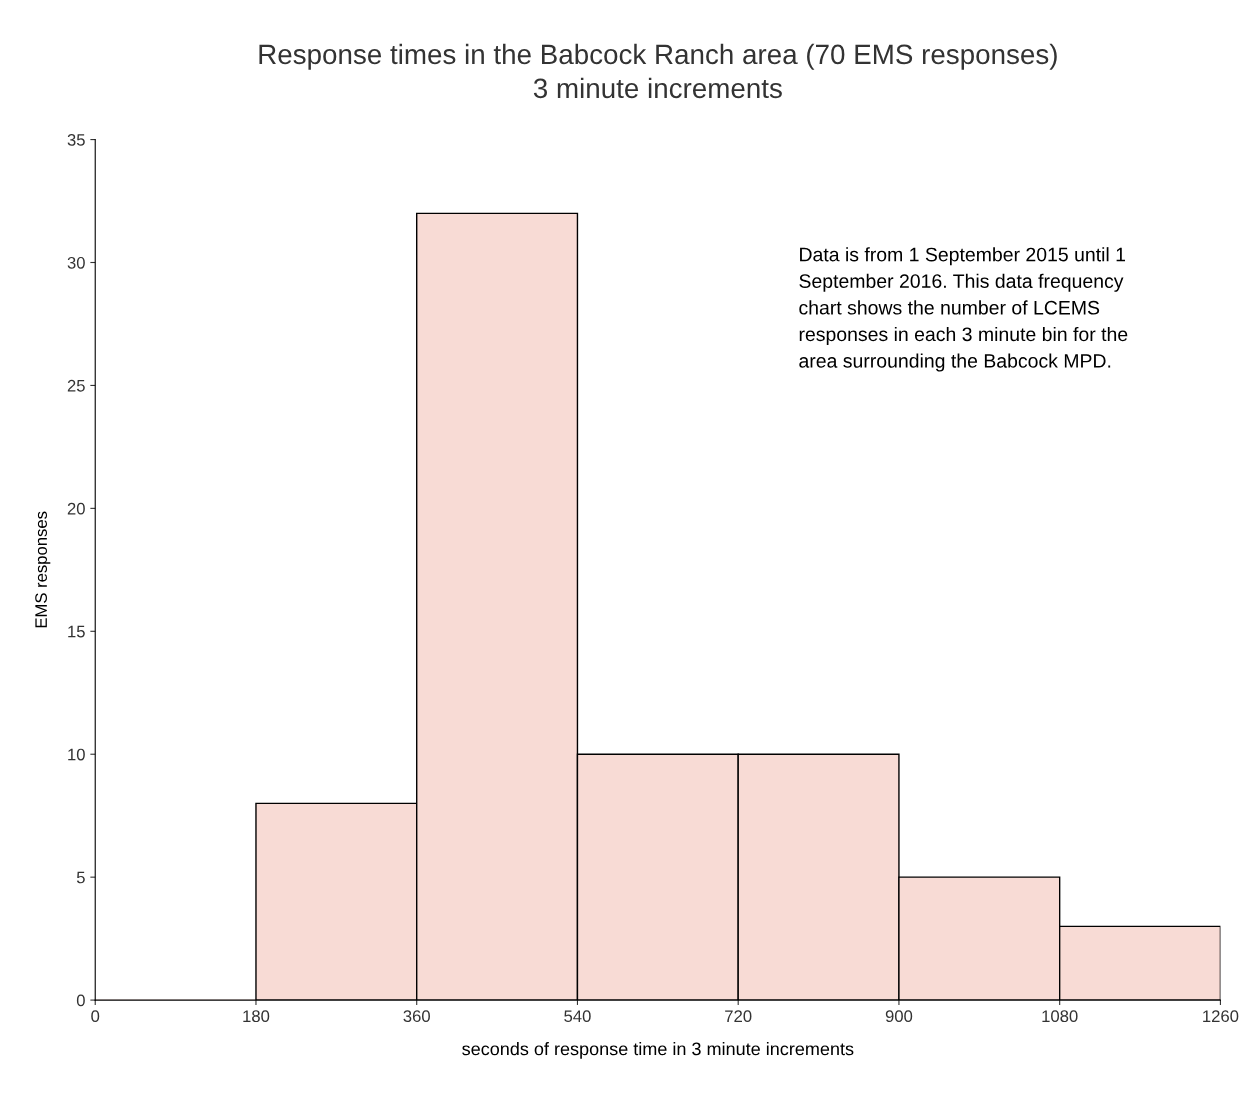 This screenshot has height=1099, width=1253. Describe the element at coordinates (76, 139) in the screenshot. I see `y-tick-label: 35` at that location.